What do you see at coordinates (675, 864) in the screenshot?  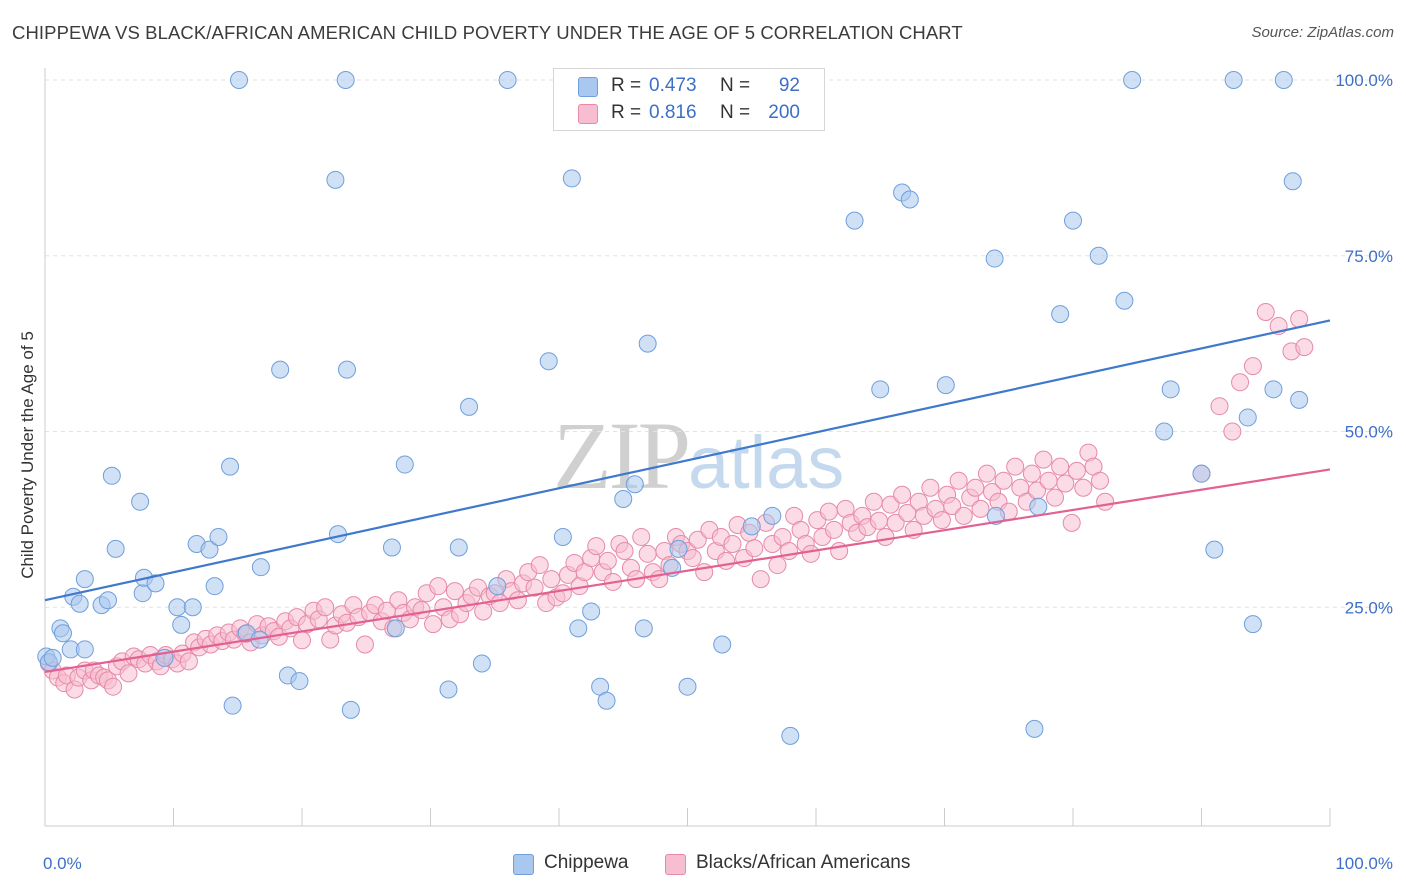 I see `bottom-legend-swatch-blacks` at bounding box center [675, 864].